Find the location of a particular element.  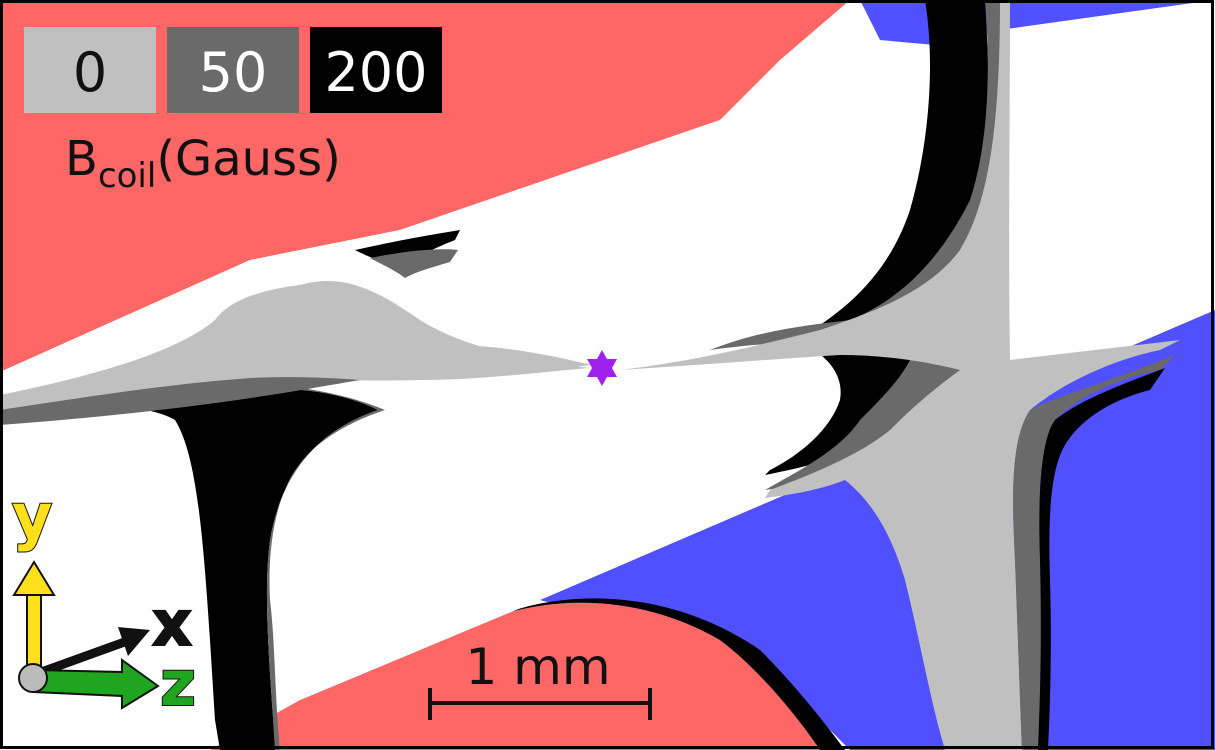

y-axis-arrowhead is located at coordinates (34, 578).